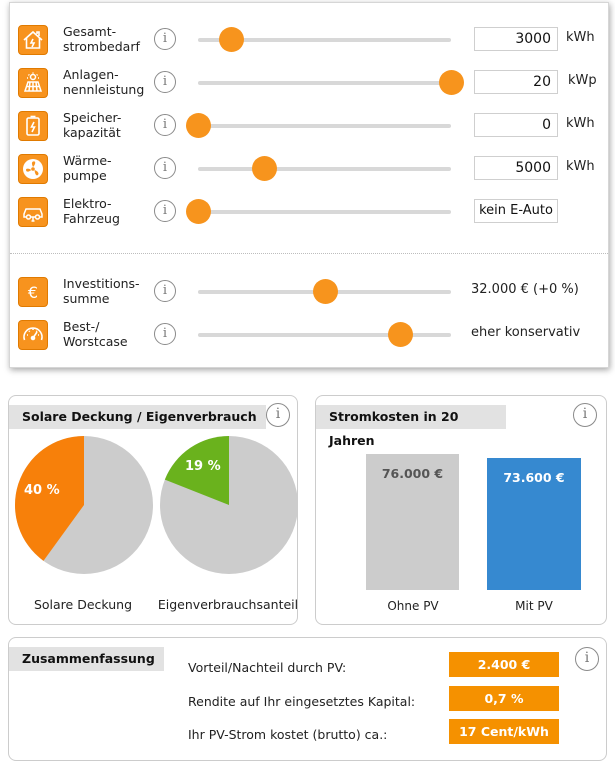  What do you see at coordinates (33, 335) in the screenshot?
I see `gauge-icon` at bounding box center [33, 335].